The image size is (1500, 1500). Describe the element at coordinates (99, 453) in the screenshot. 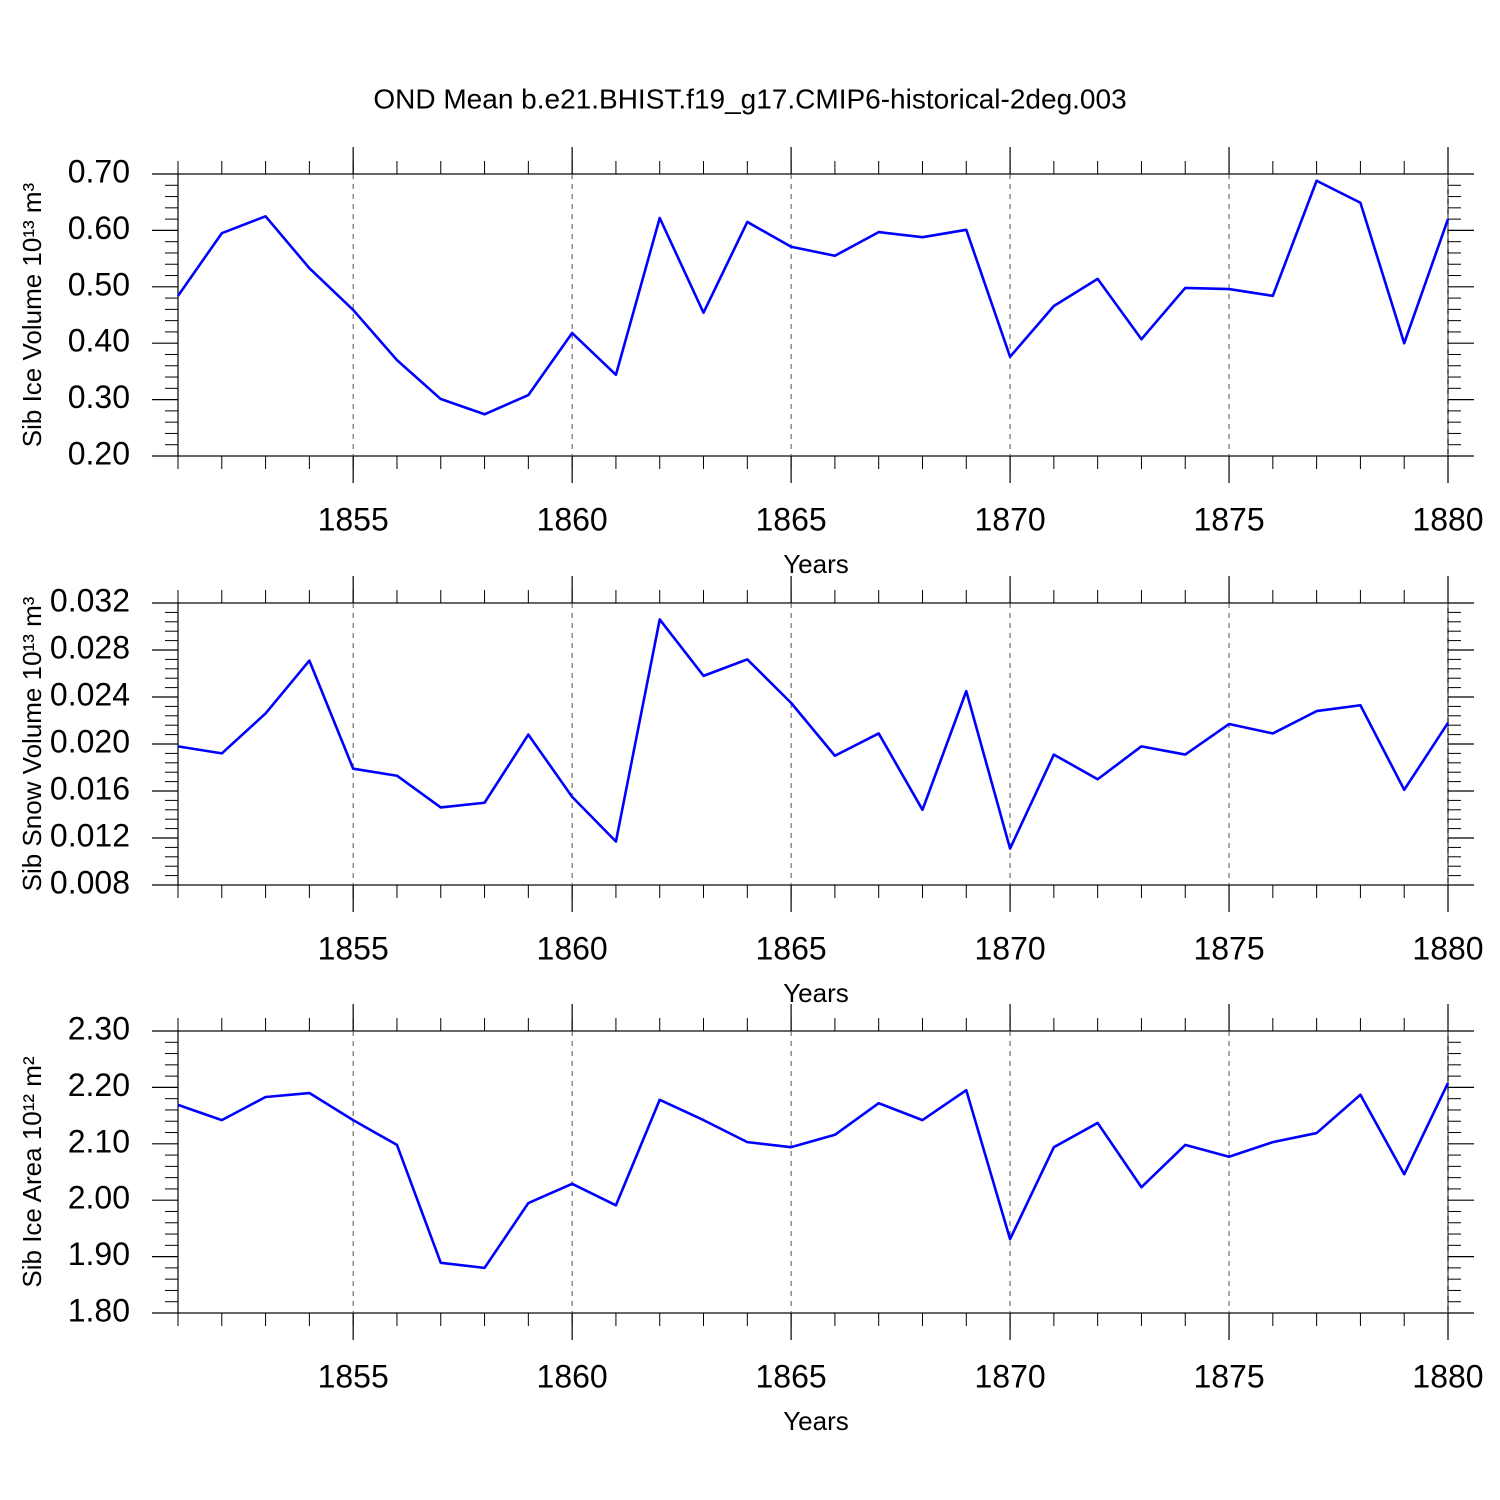

I see `y-tick-label: 0.20` at that location.